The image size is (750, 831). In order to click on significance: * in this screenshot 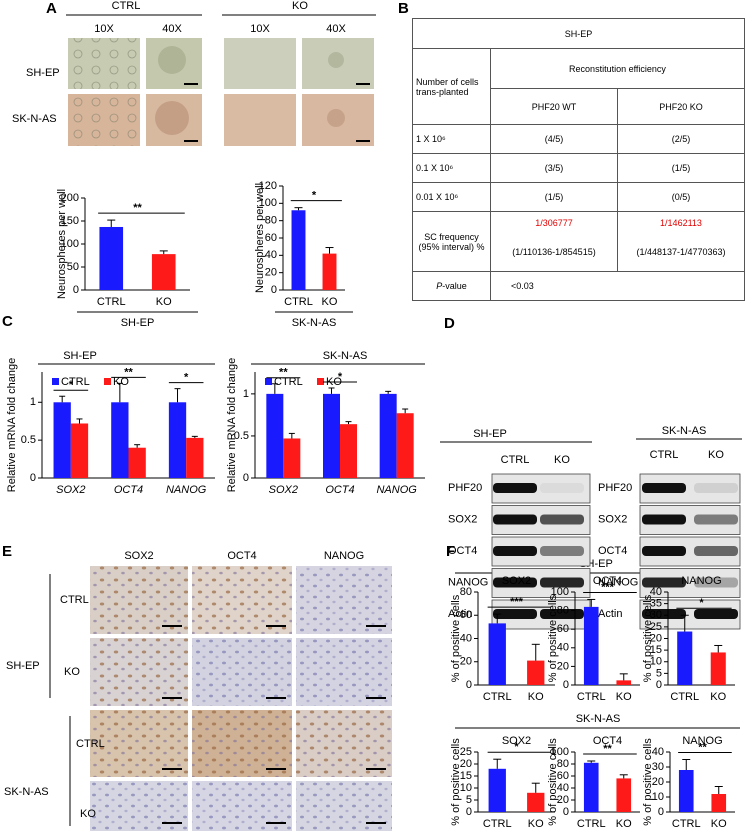, I will do `click(314, 196)`.